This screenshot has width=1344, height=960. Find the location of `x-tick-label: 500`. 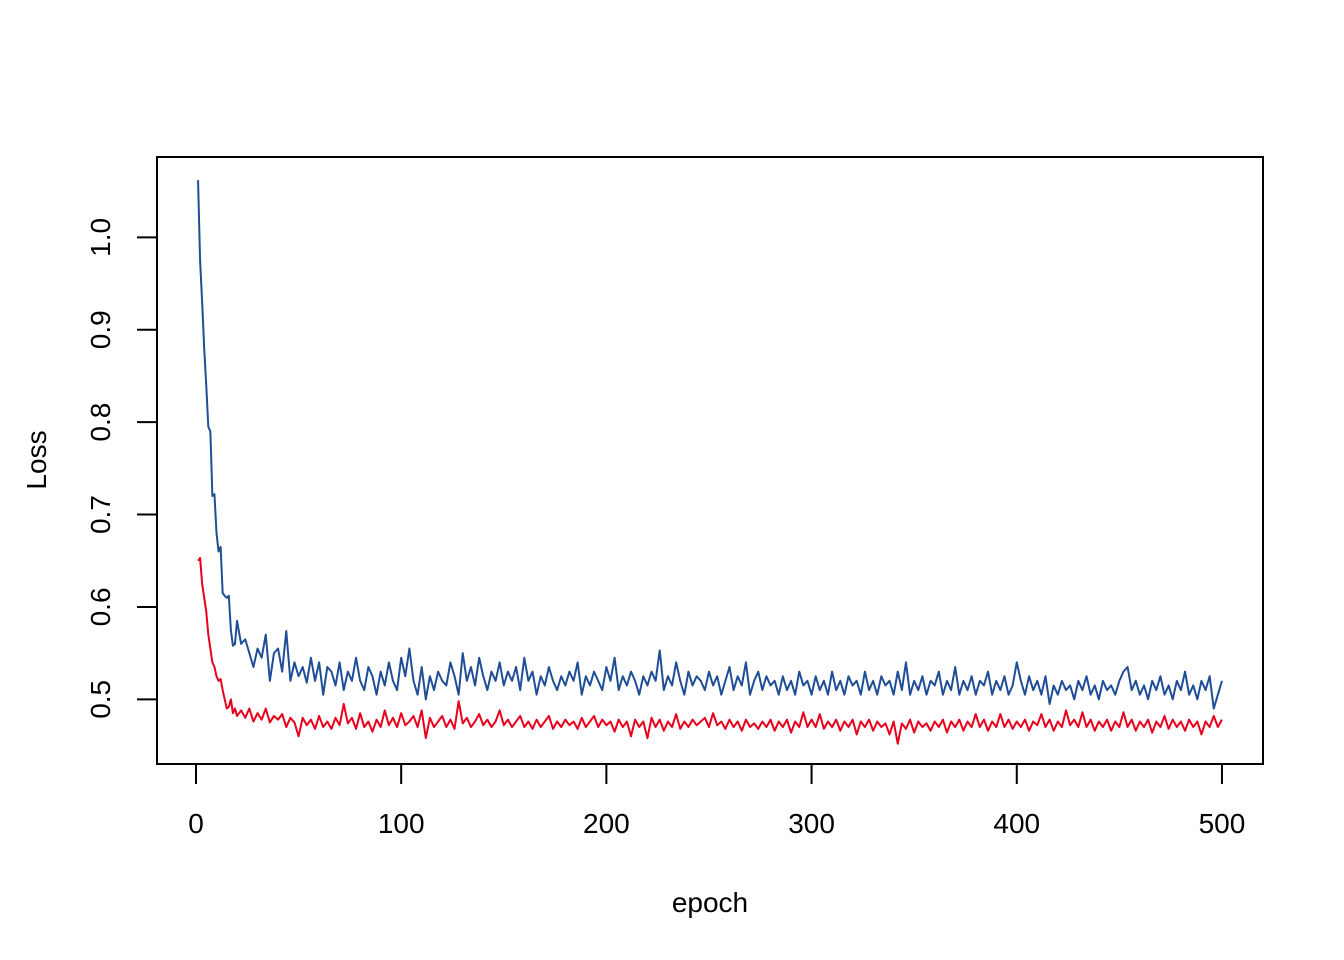

x-tick-label: 500 is located at coordinates (1222, 823).